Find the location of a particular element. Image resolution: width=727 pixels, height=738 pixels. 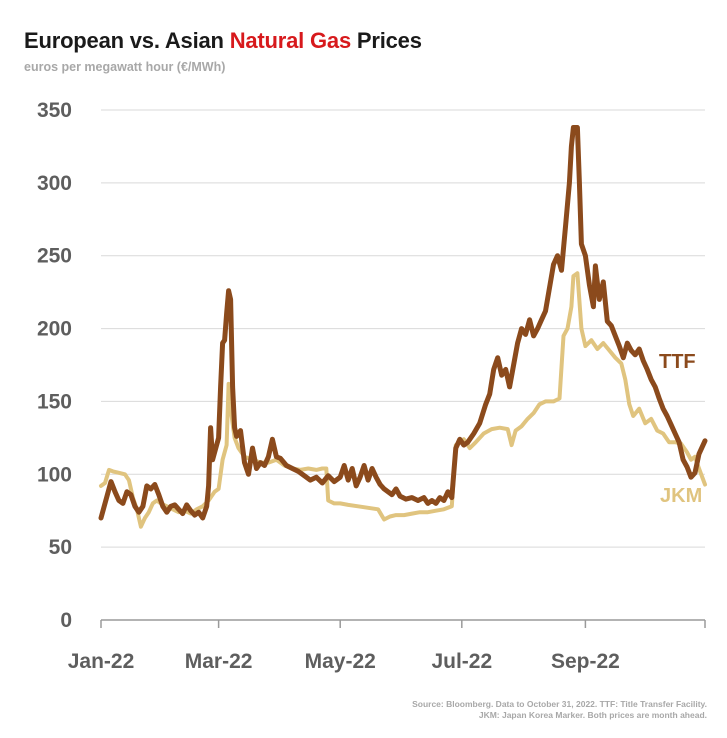

y-tick-label: 100 is located at coordinates (54, 474).